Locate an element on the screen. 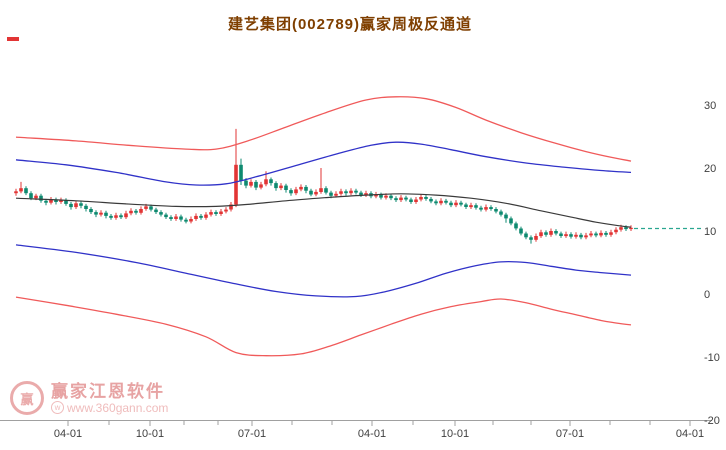 The image size is (726, 450). watermark-url-line: w www.360gann.com is located at coordinates (109, 408).